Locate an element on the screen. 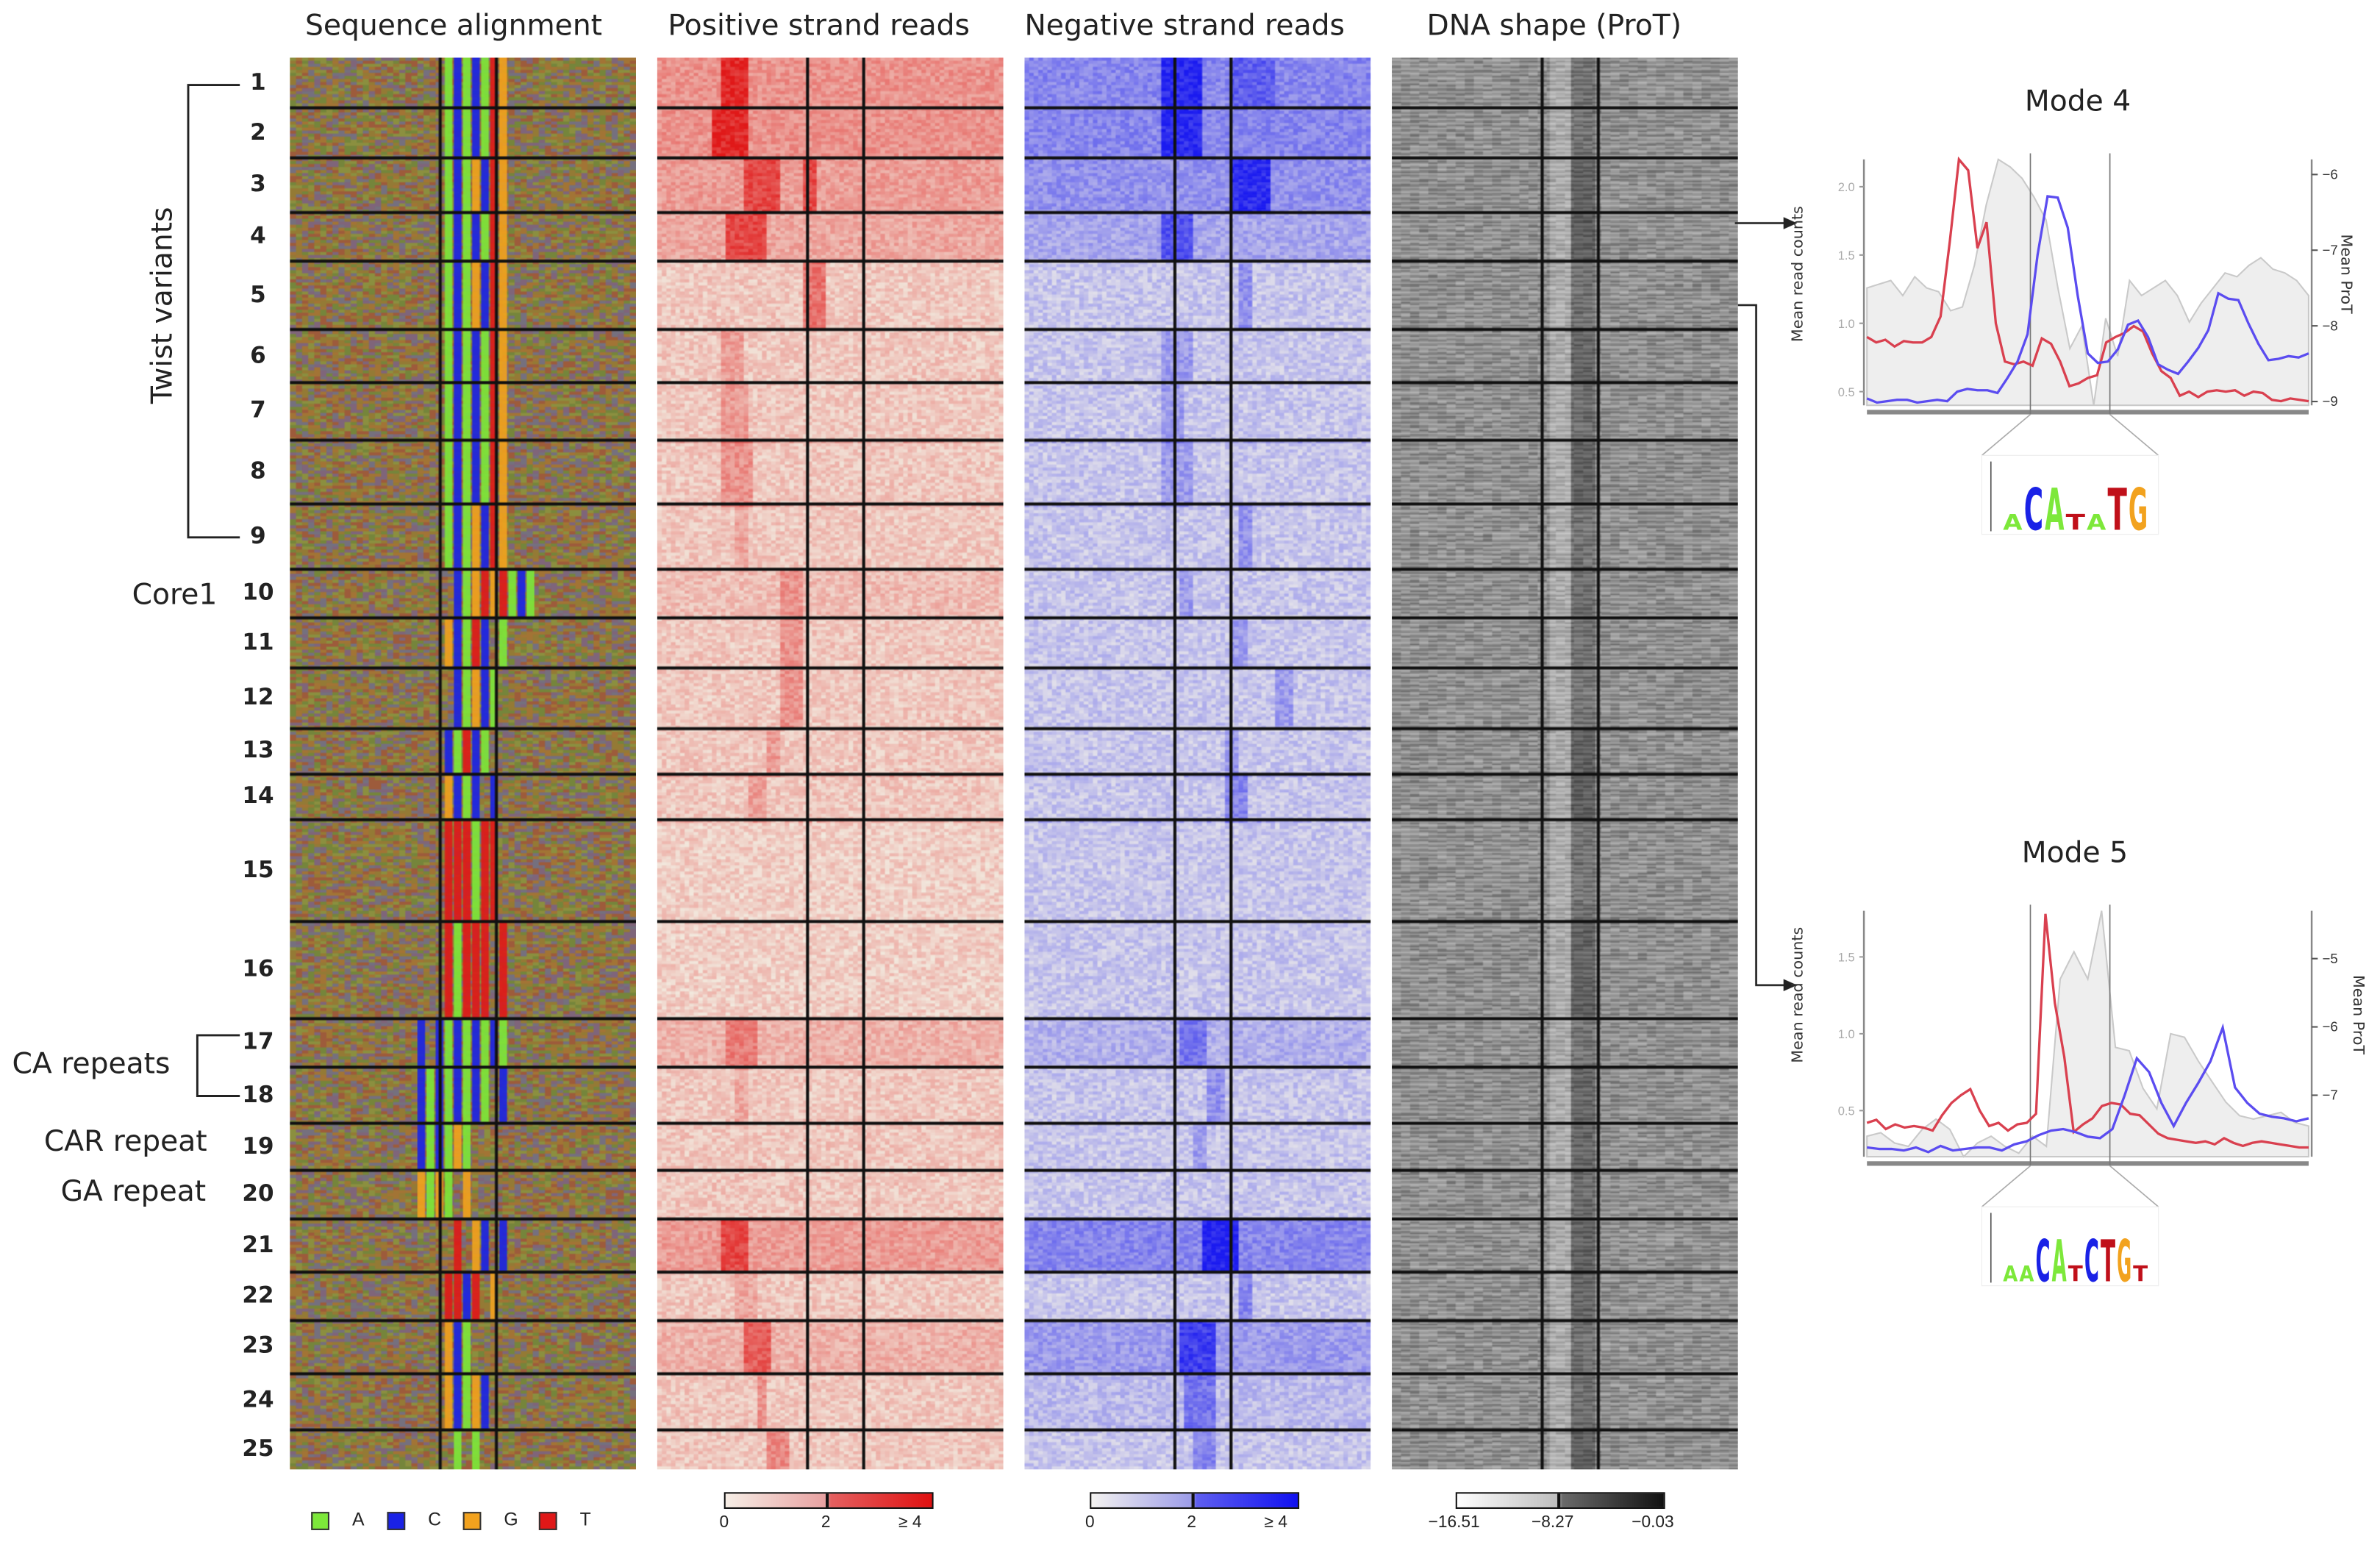 This screenshot has width=2380, height=1564. row-number: 8 is located at coordinates (258, 471).